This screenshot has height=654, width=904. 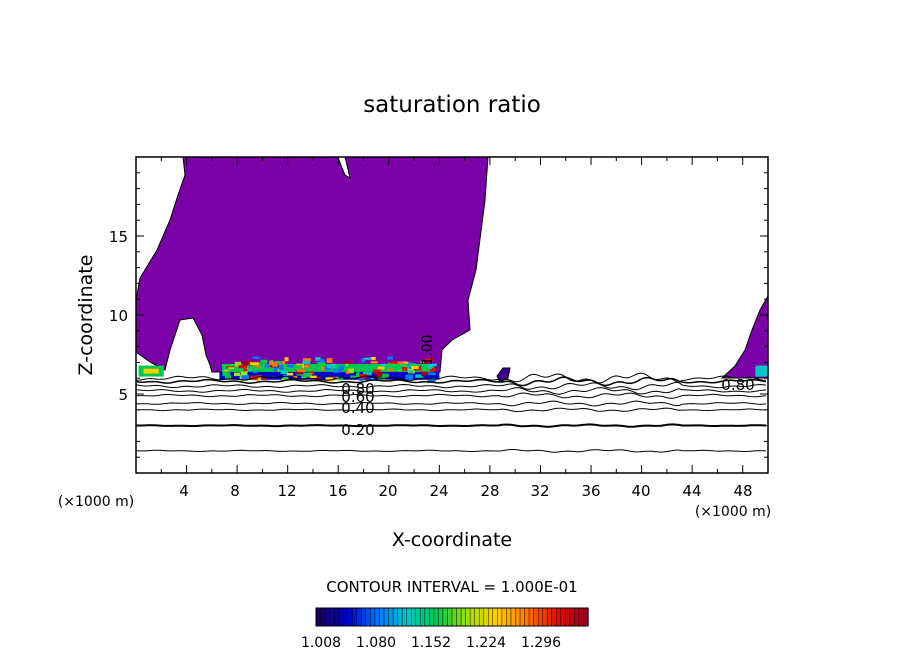 What do you see at coordinates (452, 540) in the screenshot?
I see `x-axis-title: X-coordinate` at bounding box center [452, 540].